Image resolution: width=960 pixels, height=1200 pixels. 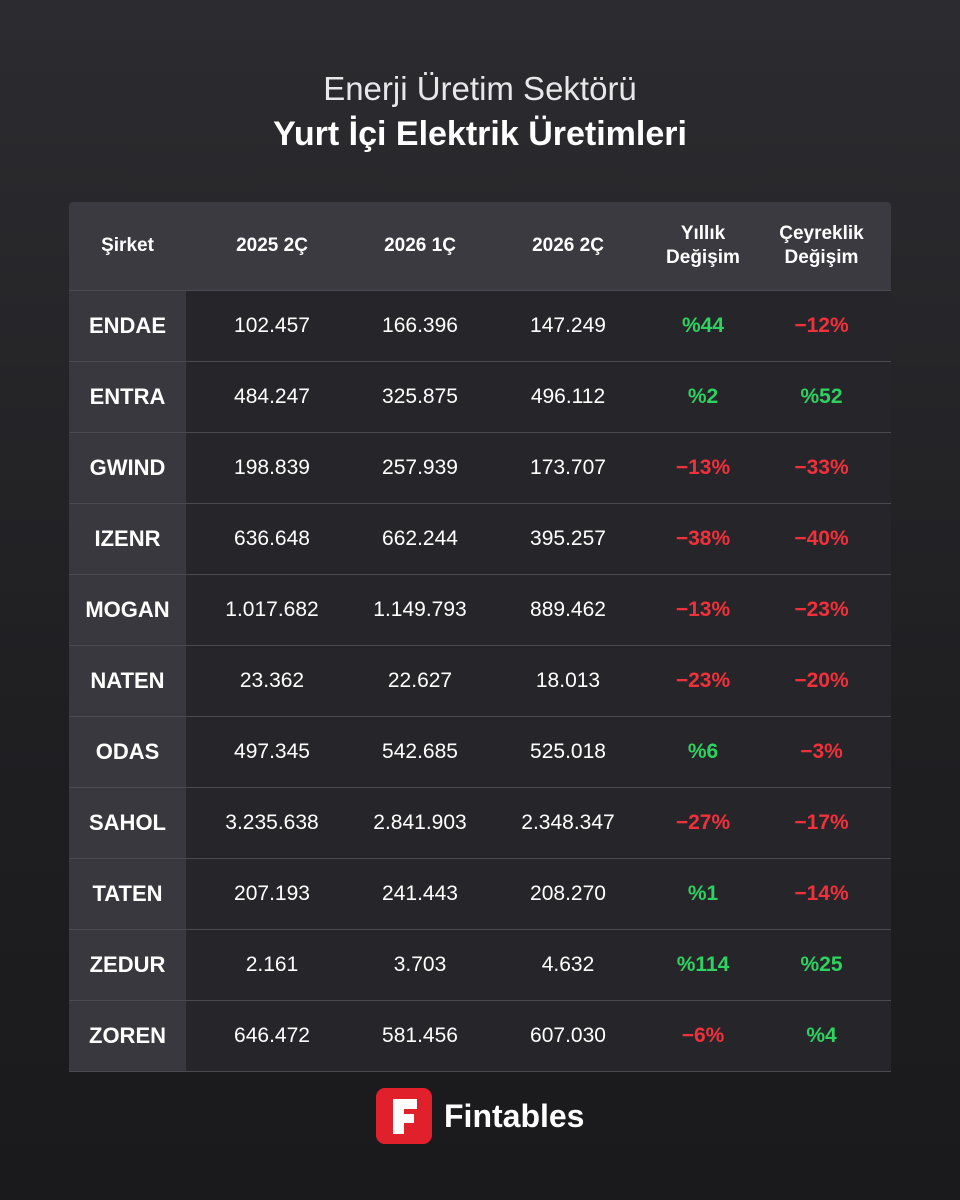 I want to click on table-row: ZEDUR 2.161 3.703 4.632 %114 %25, so click(x=480, y=965).